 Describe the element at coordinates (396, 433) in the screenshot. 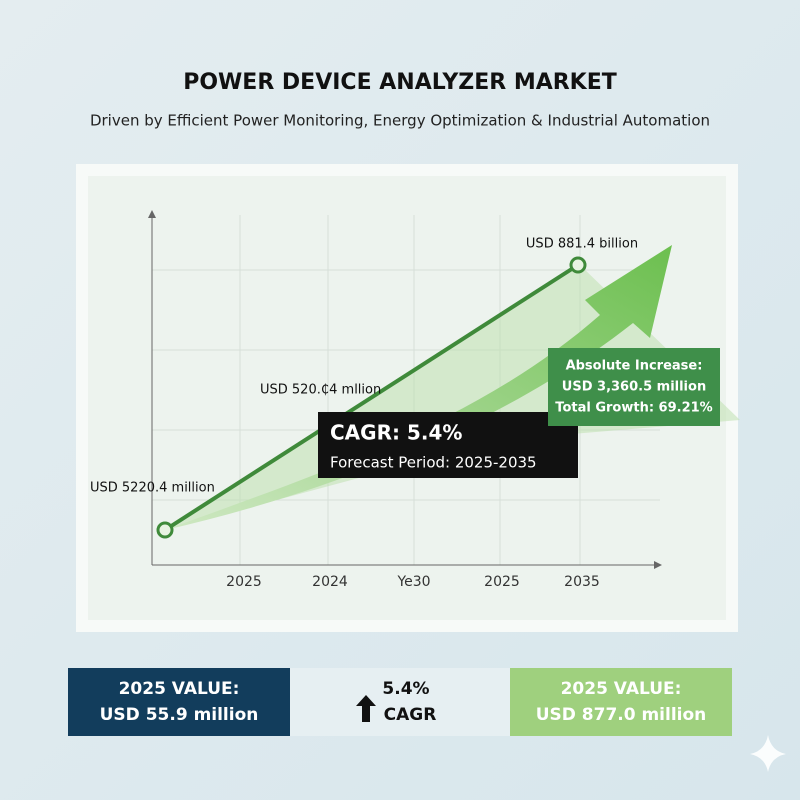

I see `cagr-title: CAGR: 5.4%` at that location.